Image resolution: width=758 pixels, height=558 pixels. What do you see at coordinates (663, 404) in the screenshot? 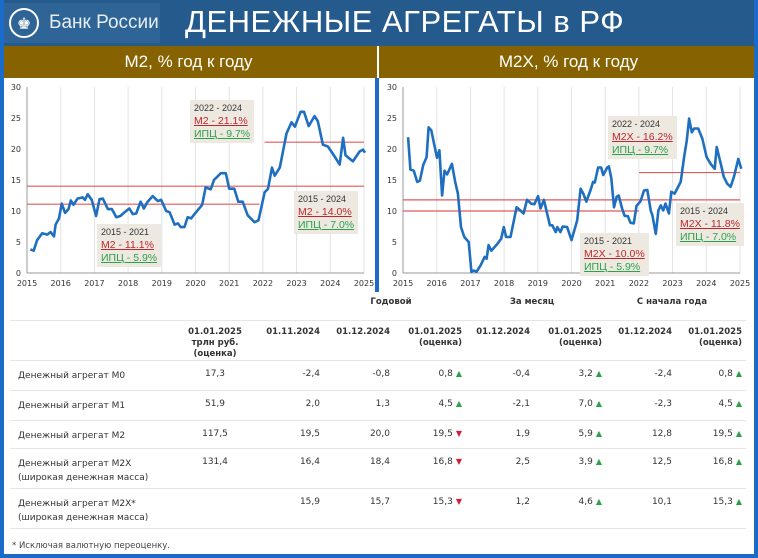
I see `cell-value: -2,3` at bounding box center [663, 404].